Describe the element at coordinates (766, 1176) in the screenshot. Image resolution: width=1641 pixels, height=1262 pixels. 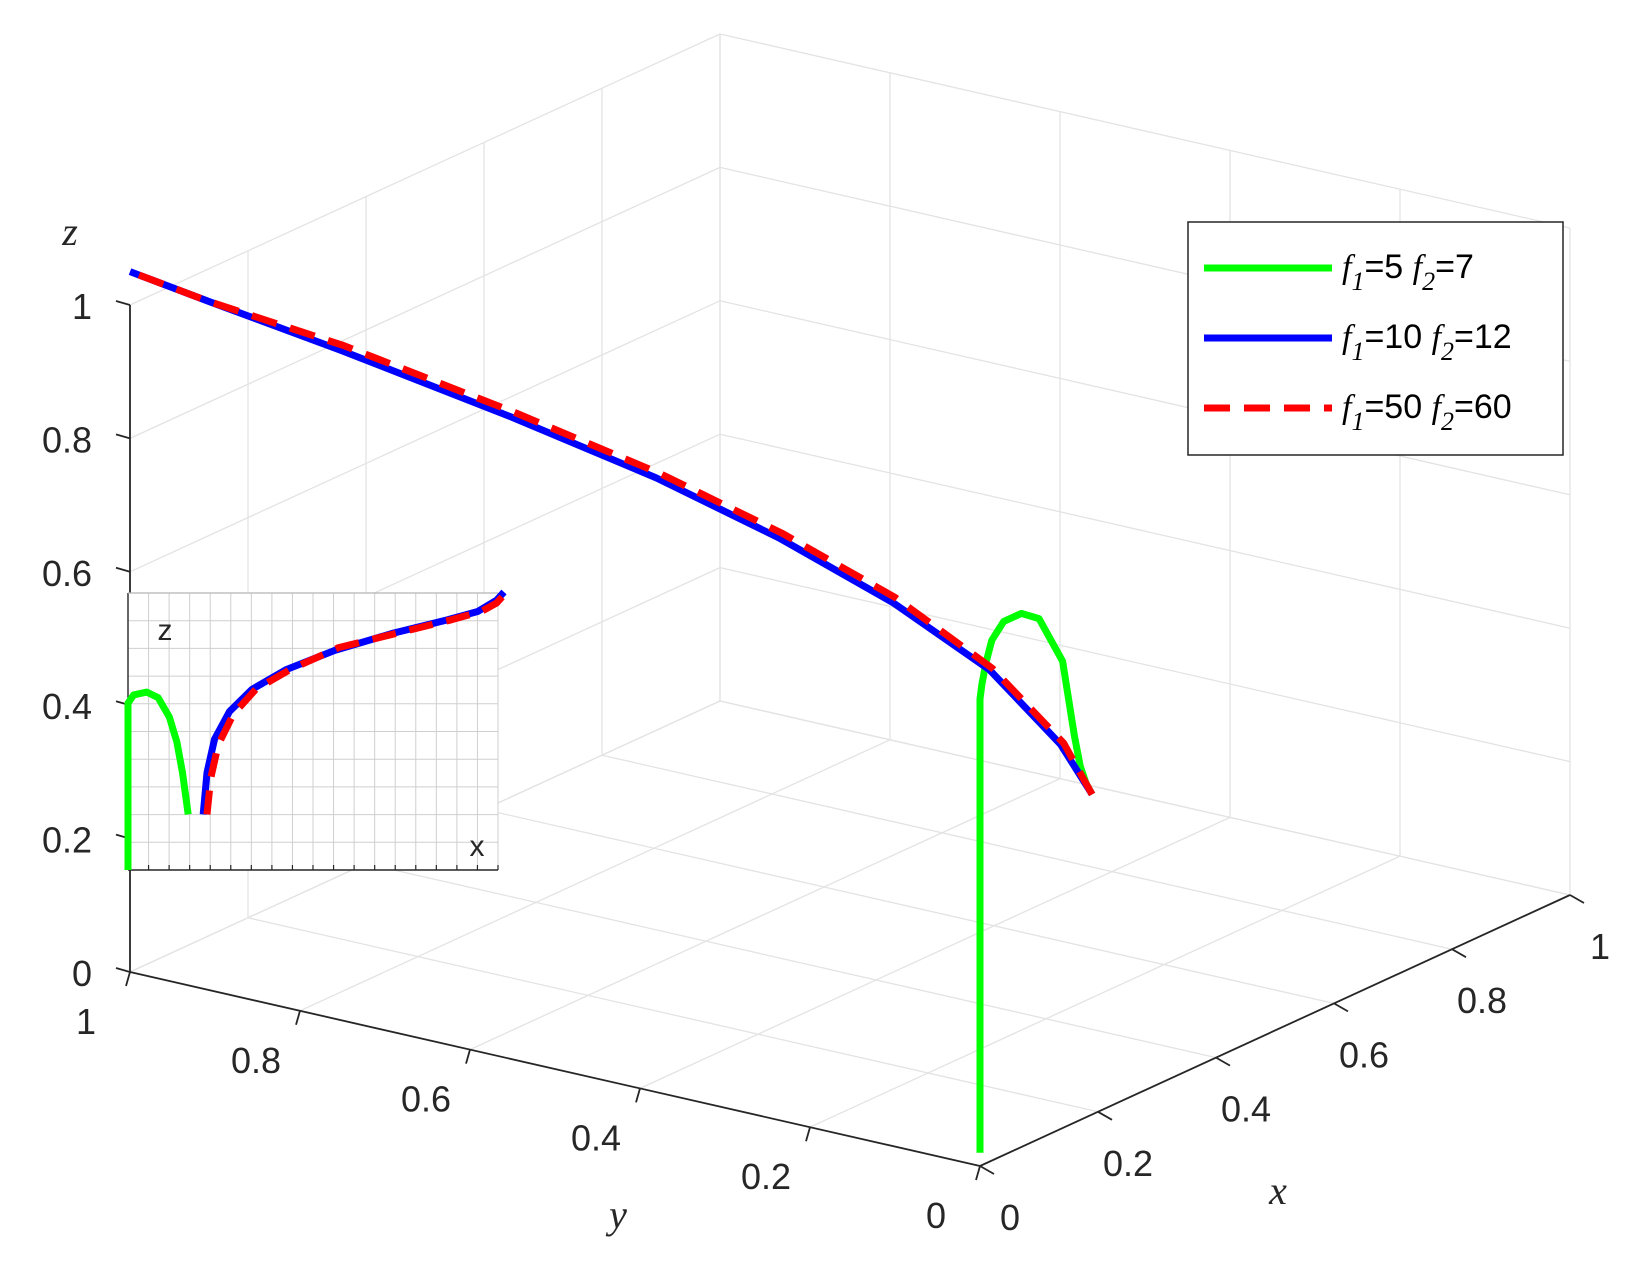
I see `y-tick-label: 0.2` at that location.